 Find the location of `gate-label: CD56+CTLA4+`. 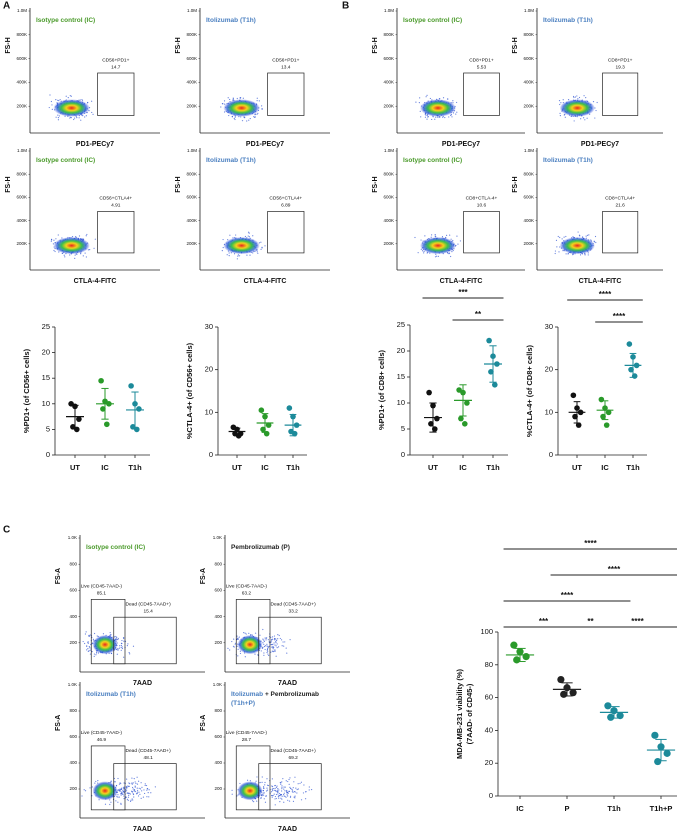

gate-label: CD56+CTLA4+ is located at coordinates (285, 199).